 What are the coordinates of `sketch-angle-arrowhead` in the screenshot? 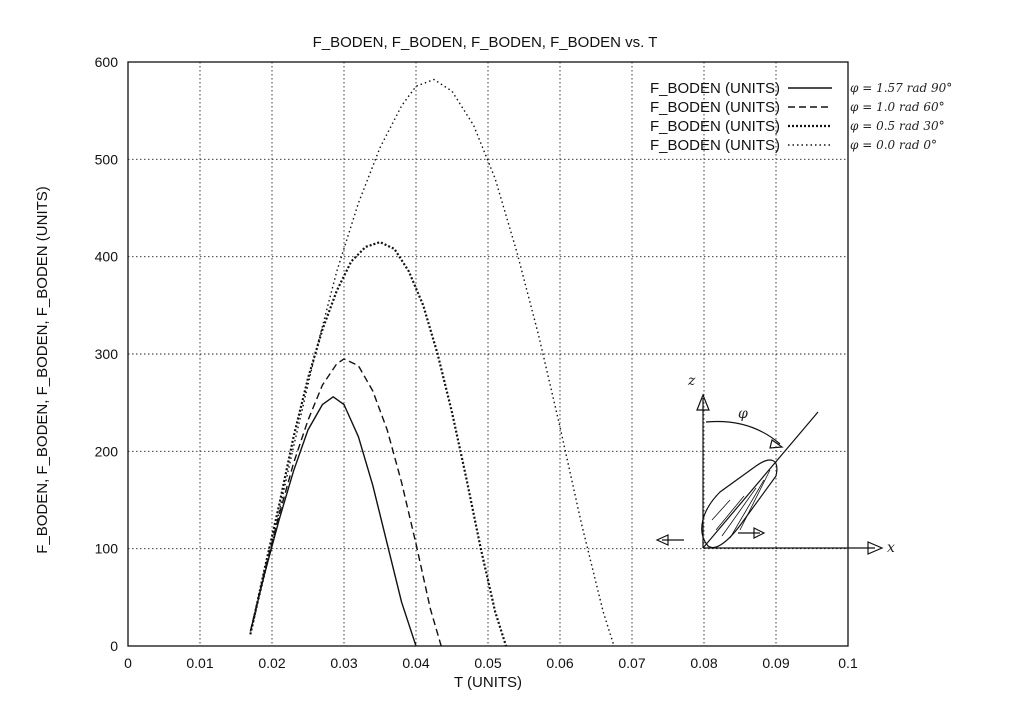 It's located at (776, 444).